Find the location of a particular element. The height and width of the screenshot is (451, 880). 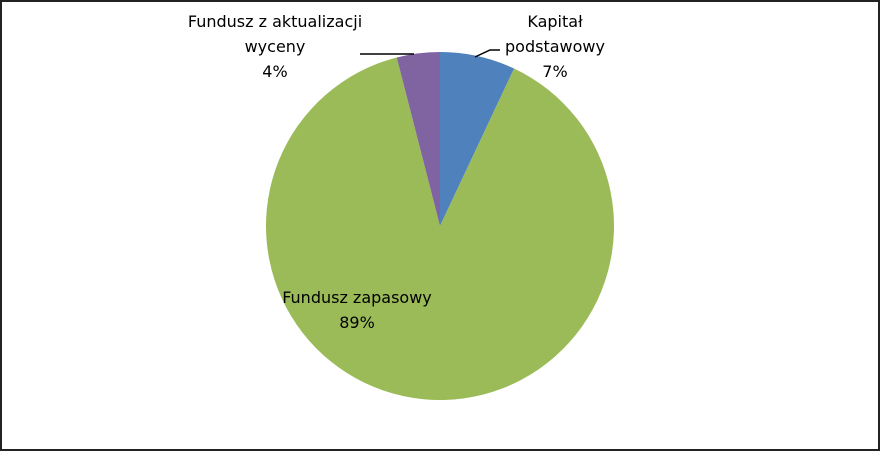

slice-label: Fundusz zapasowy is located at coordinates (357, 297).